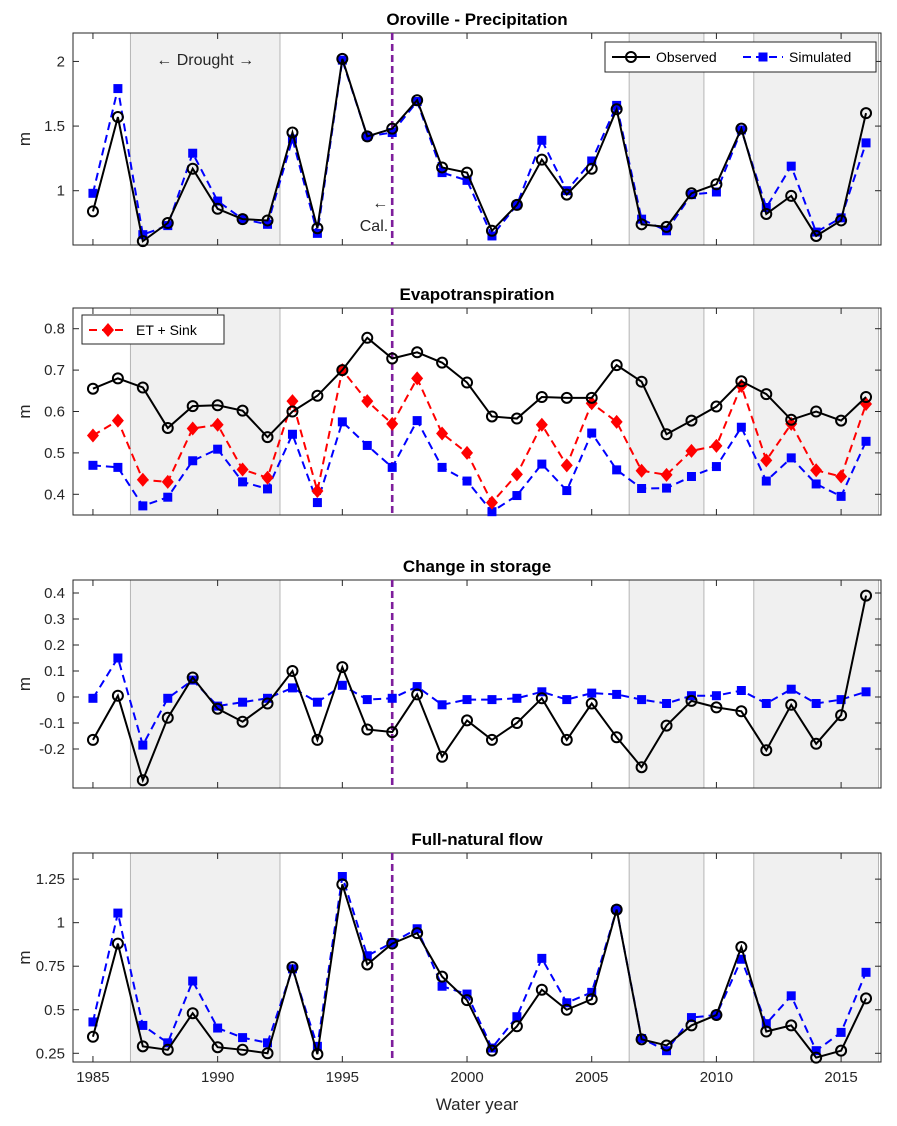 The height and width of the screenshot is (1126, 897). What do you see at coordinates (54, 619) in the screenshot?
I see `y-tick-label: 0.3` at bounding box center [54, 619].